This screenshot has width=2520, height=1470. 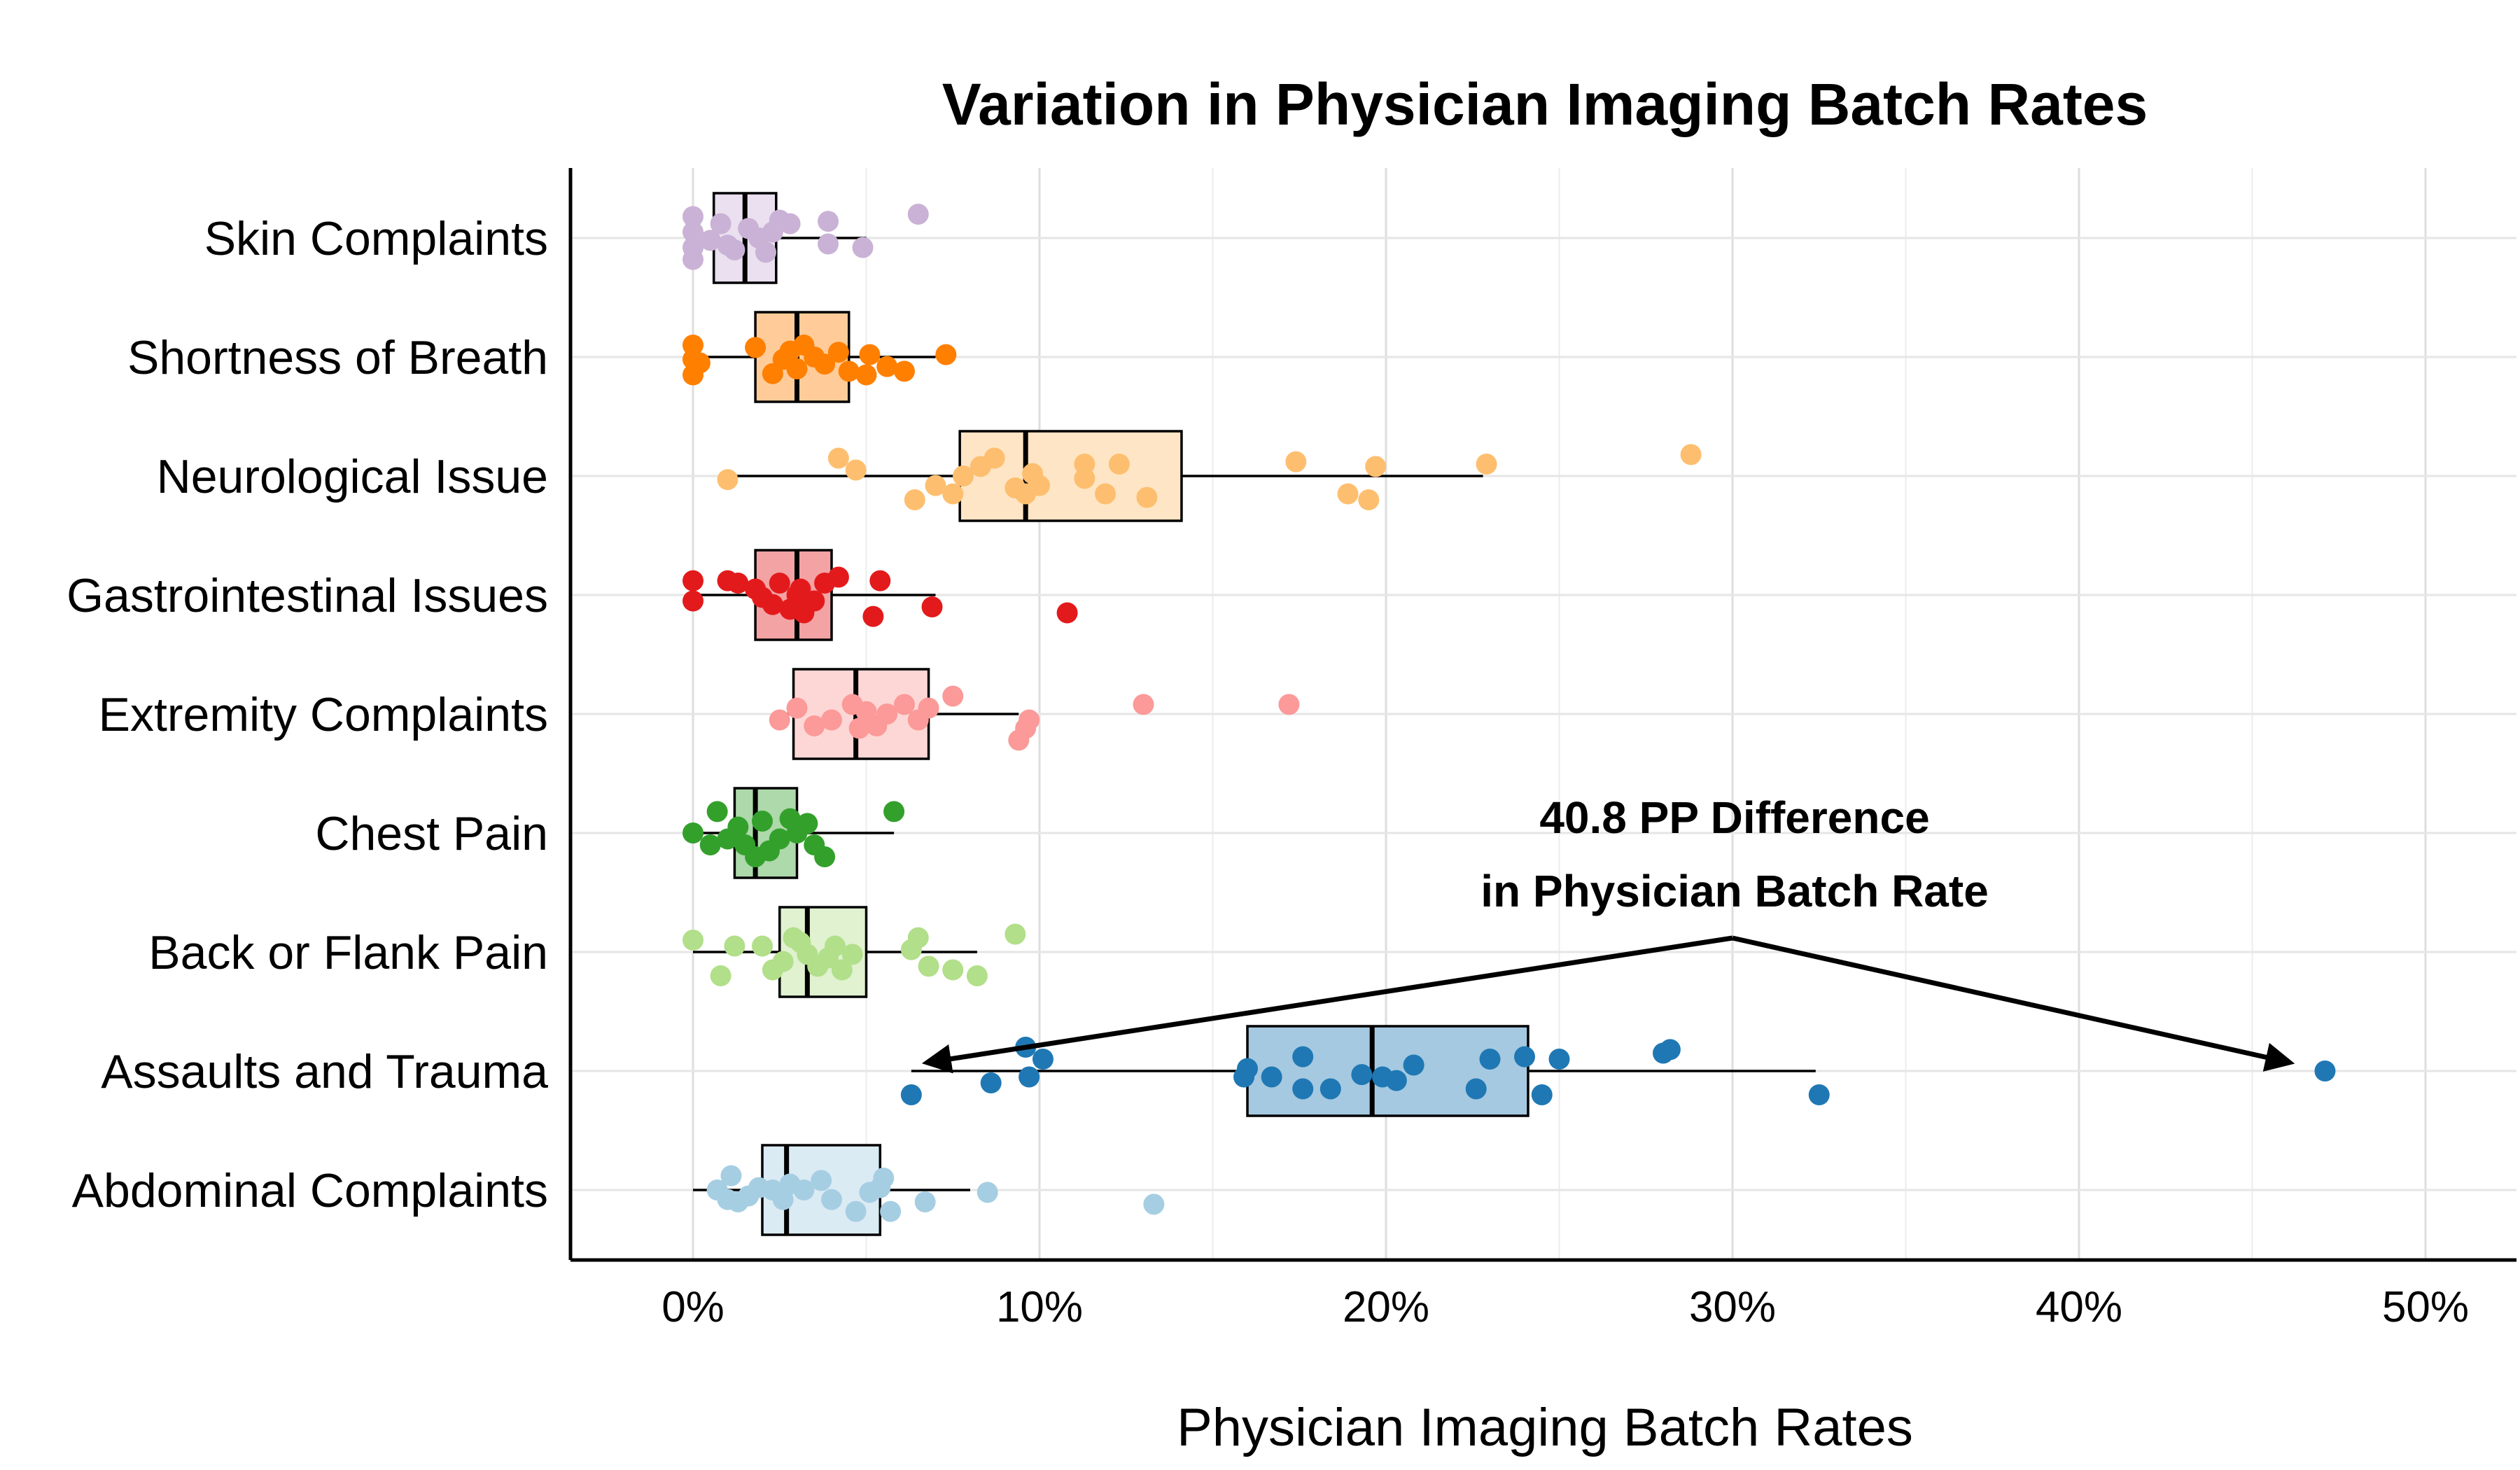 I want to click on x-tick-label: 30%, so click(x=1732, y=1307).